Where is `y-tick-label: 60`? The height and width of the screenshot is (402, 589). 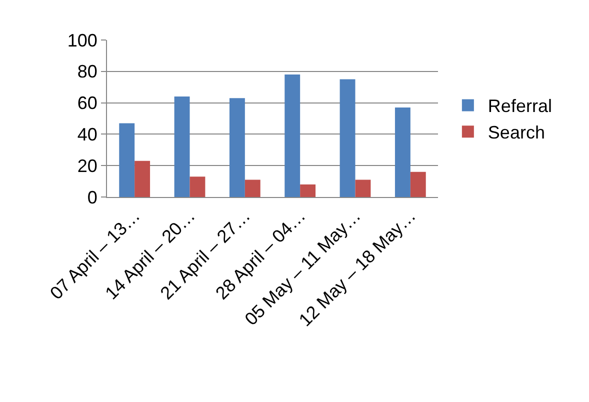 y-tick-label: 60 is located at coordinates (87, 103).